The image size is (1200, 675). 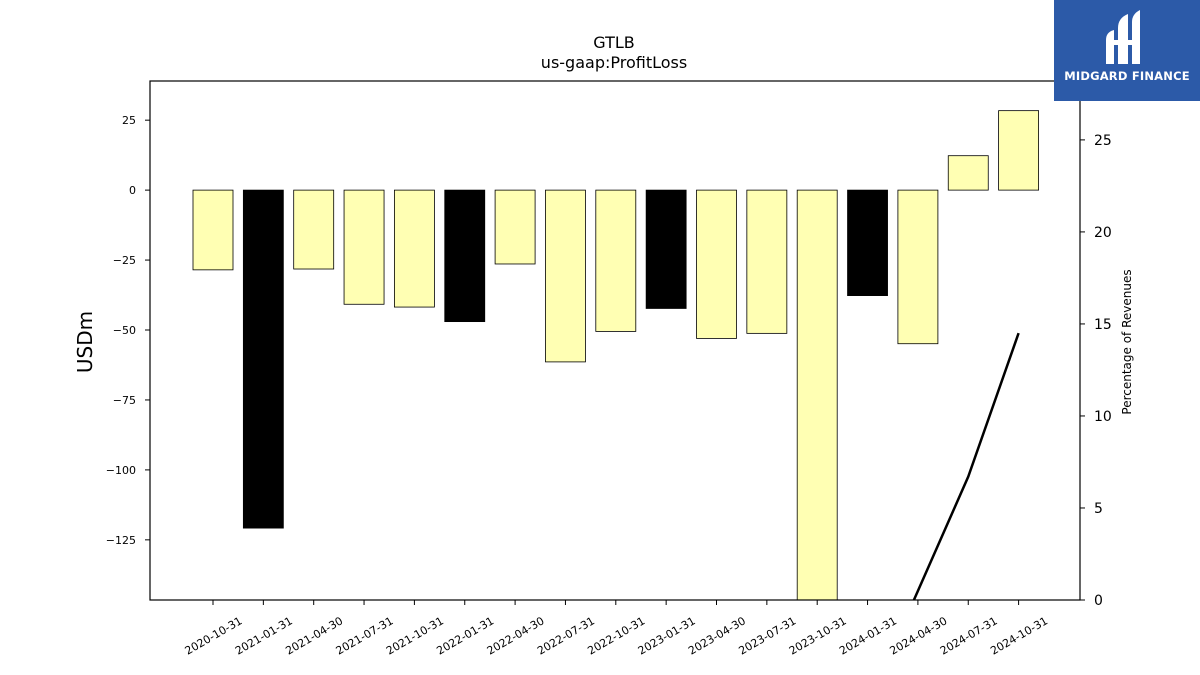 What do you see at coordinates (1019, 635) in the screenshot?
I see `x-tick-label: 2024-10-31` at bounding box center [1019, 635].